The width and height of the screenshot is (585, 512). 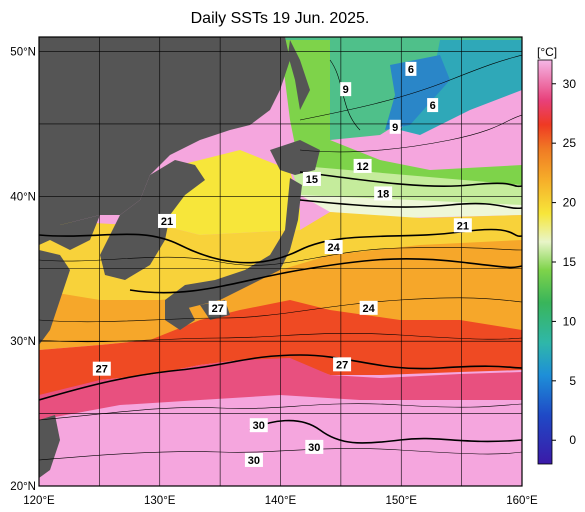 What do you see at coordinates (572, 381) in the screenshot?
I see `colorbar-tick-label: 5` at bounding box center [572, 381].